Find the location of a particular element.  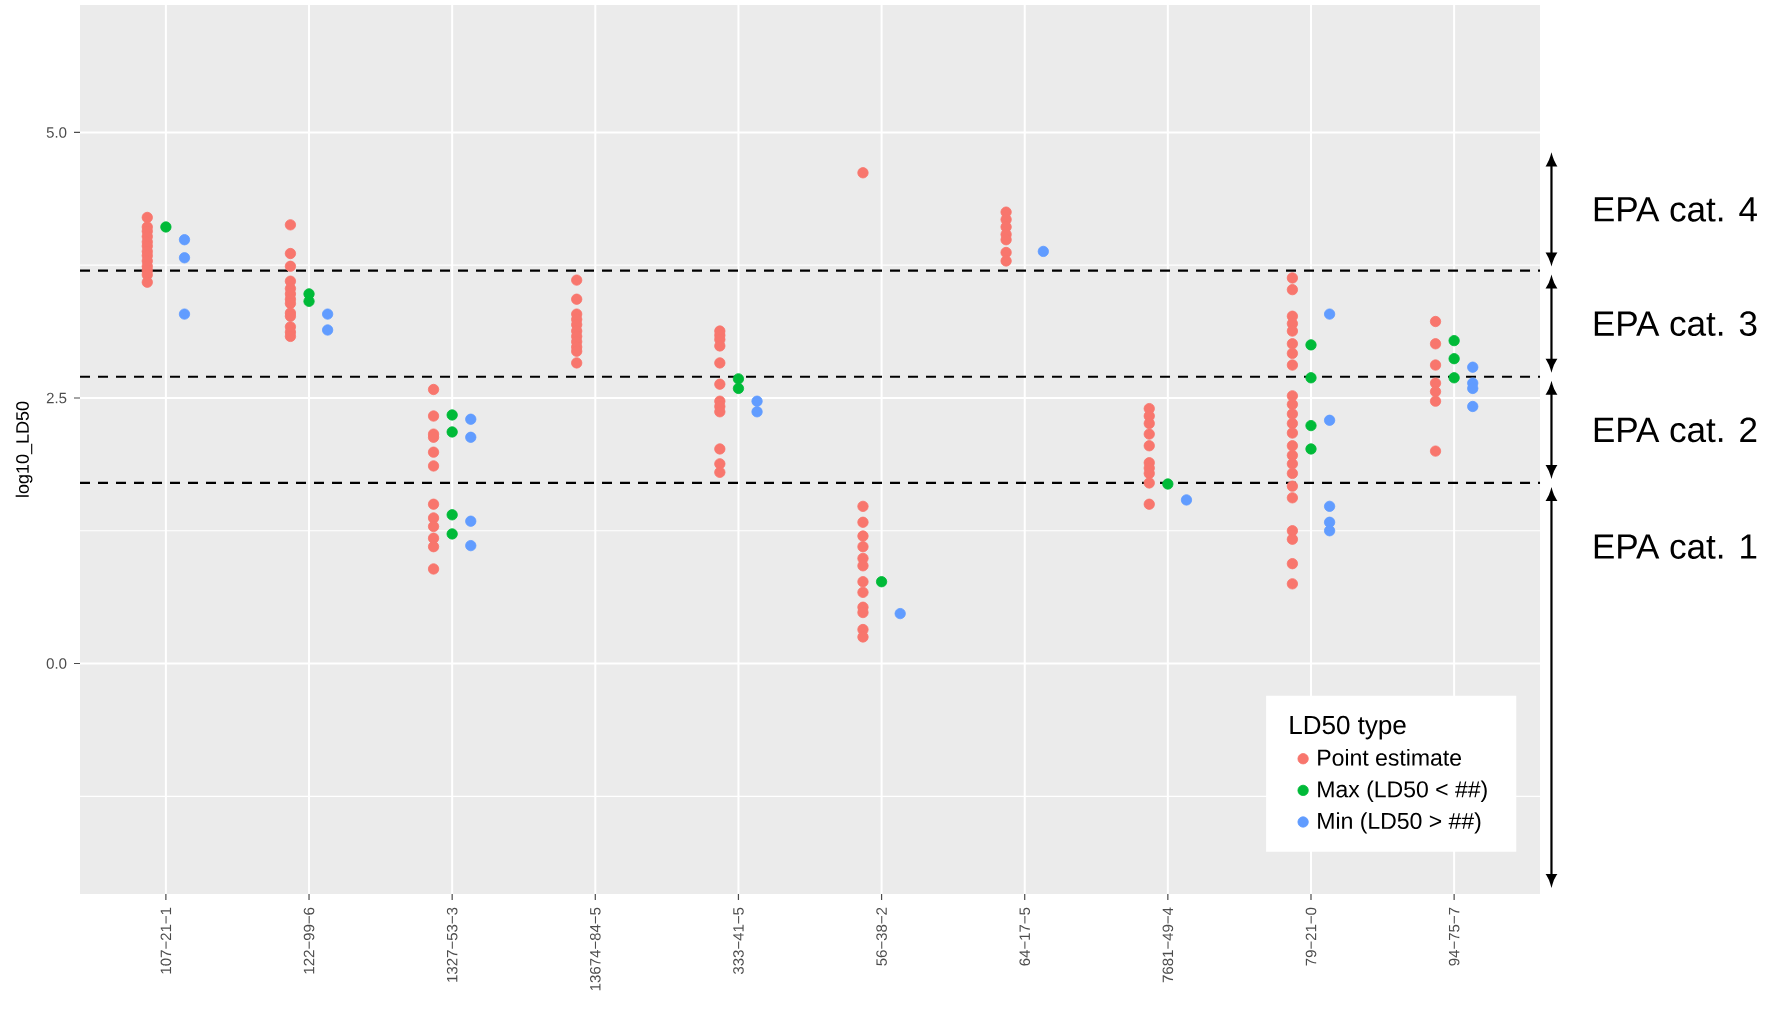

y-tick-label: 2.5 is located at coordinates (56, 398).